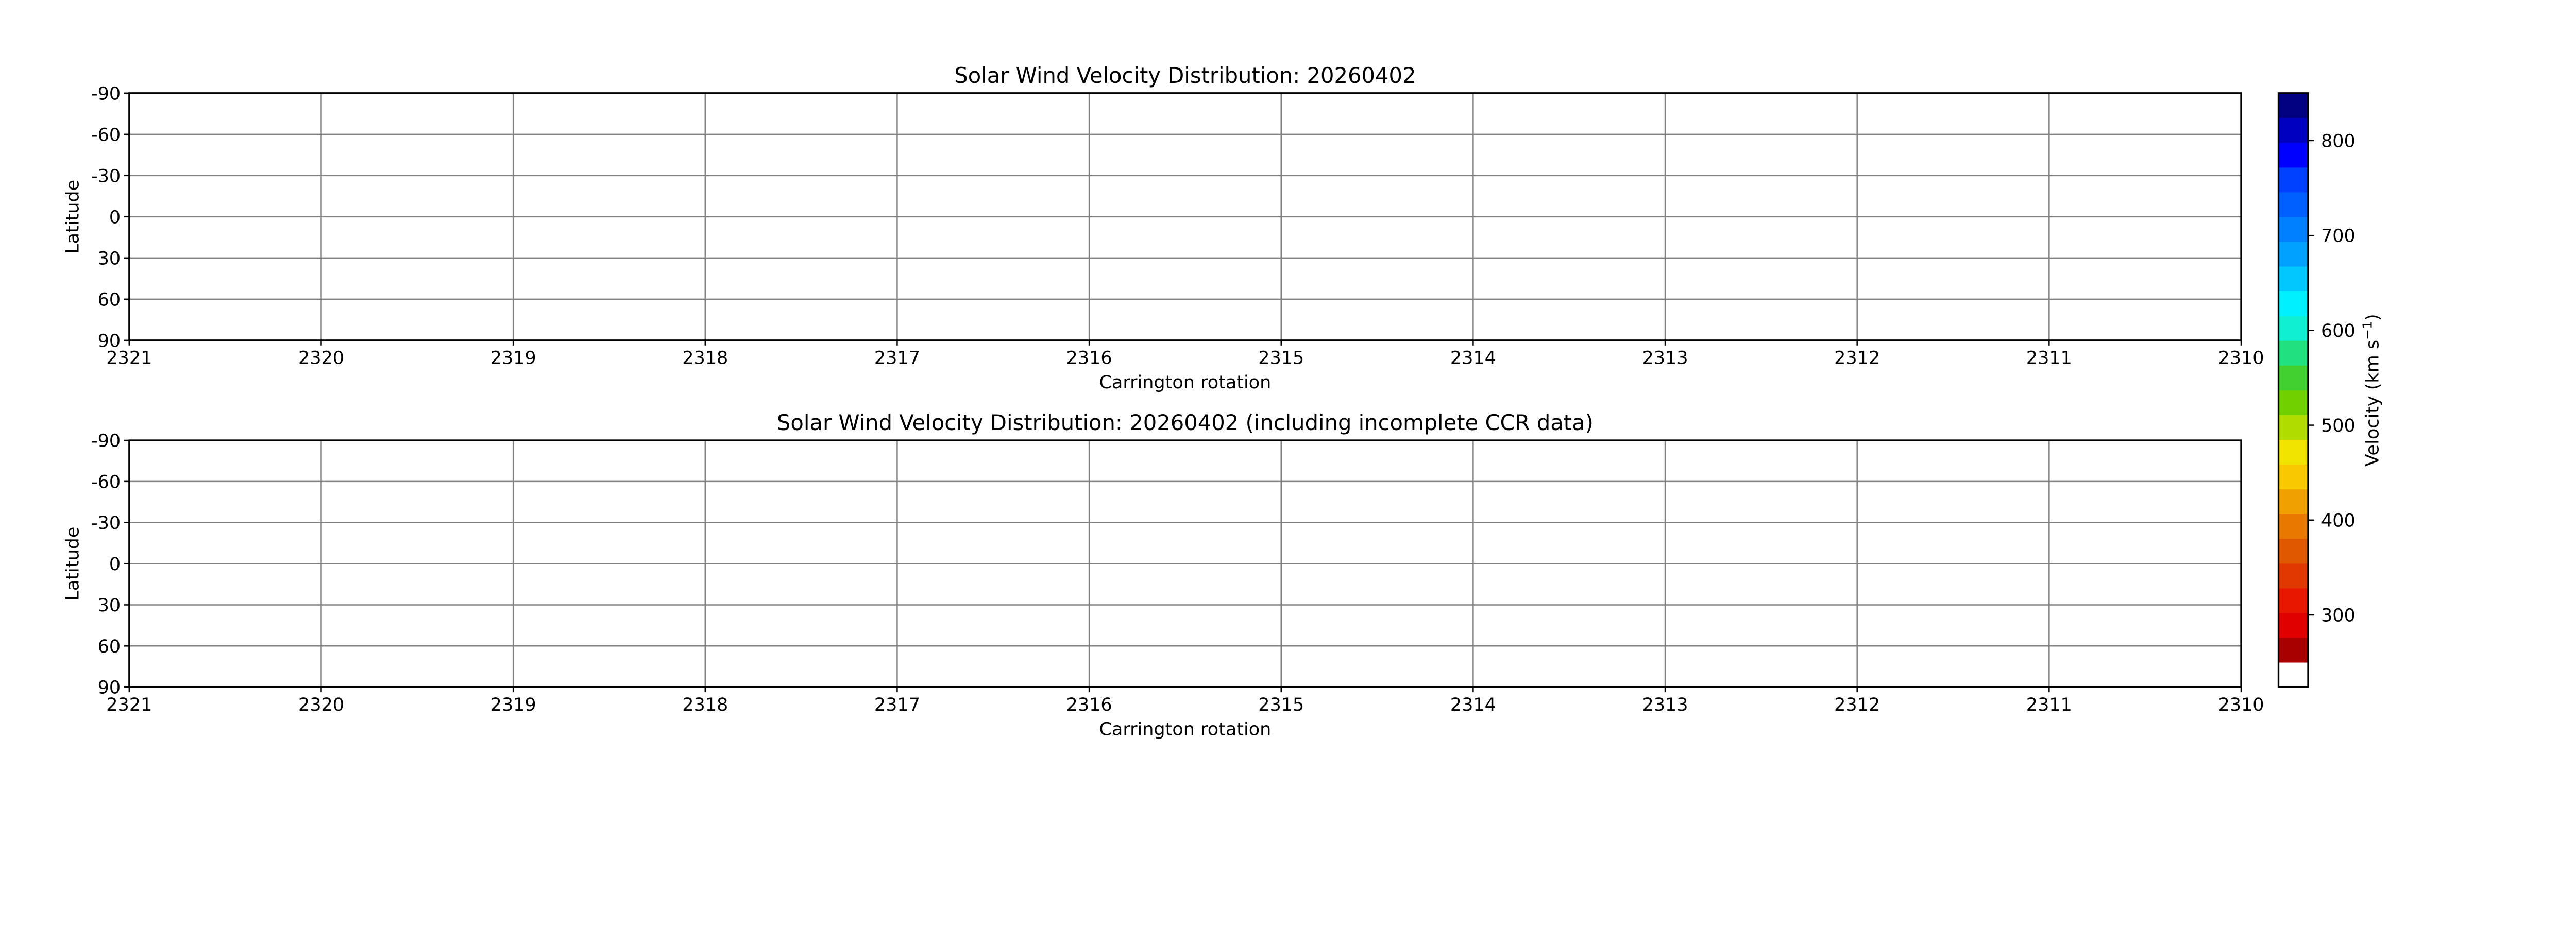 The image size is (2576, 927). Describe the element at coordinates (2338, 331) in the screenshot. I see `colorbar-tick-label: 600` at that location.